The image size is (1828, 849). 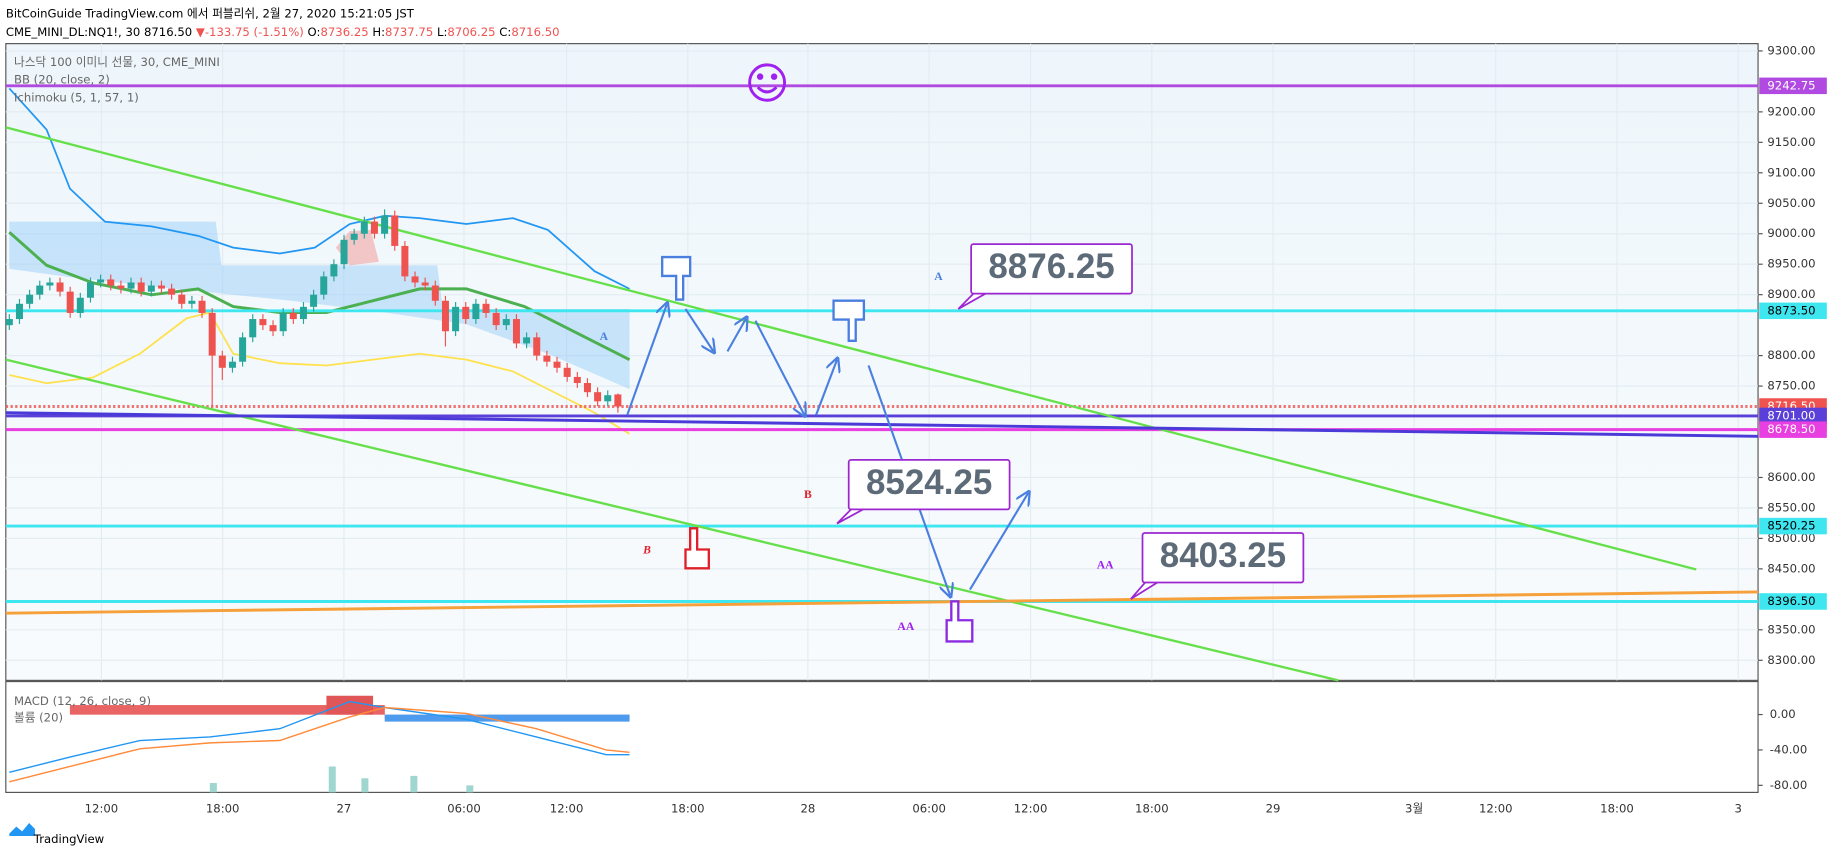 What do you see at coordinates (1791, 264) in the screenshot?
I see `y-tick-label: 8950.00` at bounding box center [1791, 264].